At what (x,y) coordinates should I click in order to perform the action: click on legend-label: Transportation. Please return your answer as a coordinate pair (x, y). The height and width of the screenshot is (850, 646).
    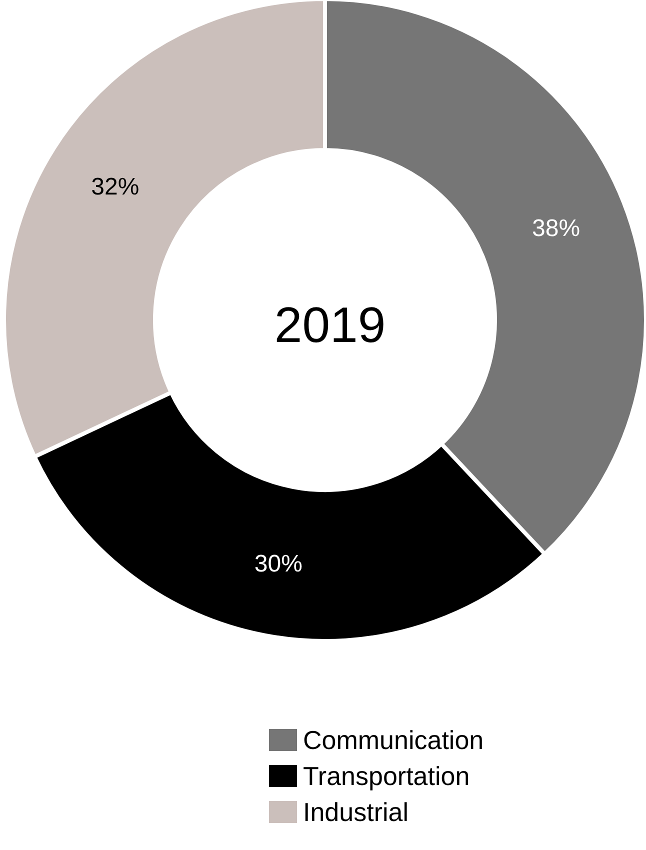
    Looking at the image, I should click on (386, 776).